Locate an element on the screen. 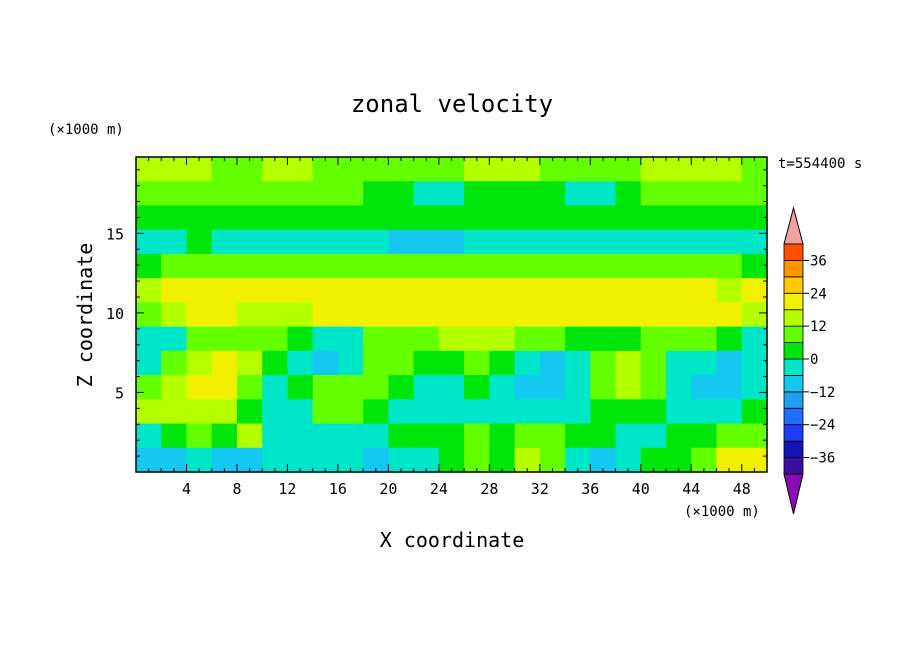 Image resolution: width=904 pixels, height=659 pixels. y-unit-label: (×1000 m) is located at coordinates (86, 130).